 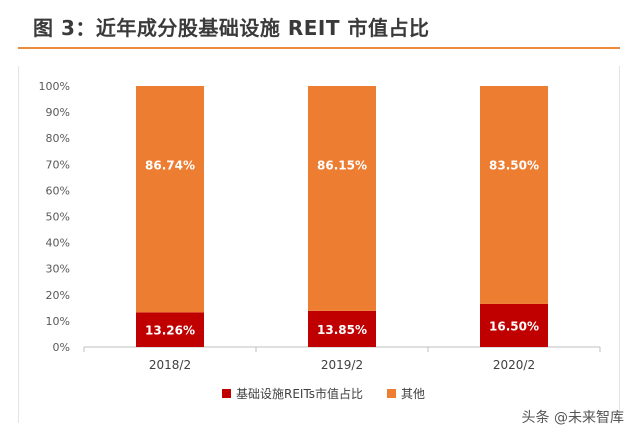 I want to click on data-label: 86.15%, so click(x=342, y=165).